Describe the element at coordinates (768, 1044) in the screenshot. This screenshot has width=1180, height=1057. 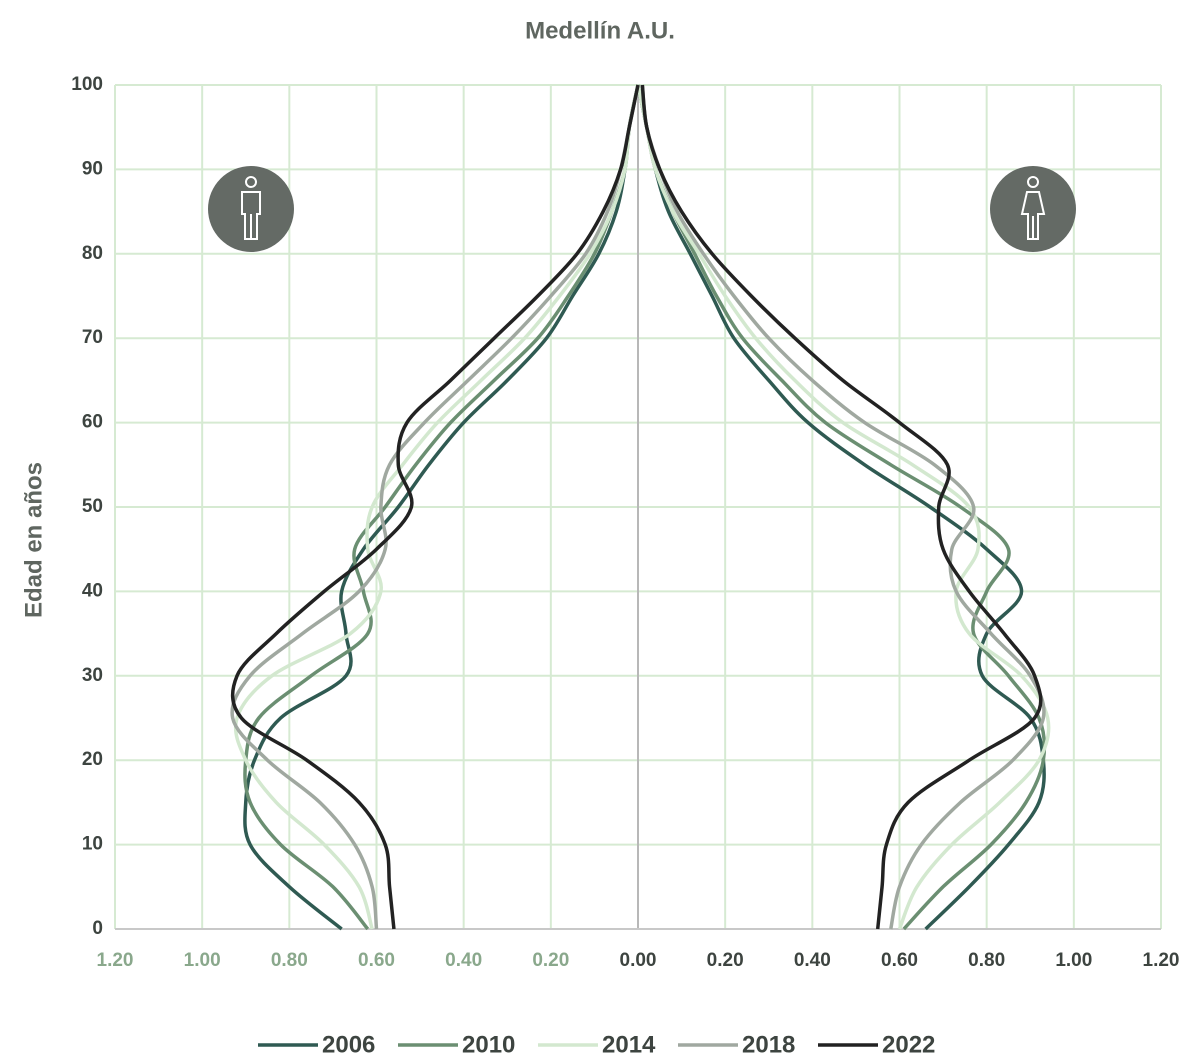
I see `legend-label: 2018` at that location.